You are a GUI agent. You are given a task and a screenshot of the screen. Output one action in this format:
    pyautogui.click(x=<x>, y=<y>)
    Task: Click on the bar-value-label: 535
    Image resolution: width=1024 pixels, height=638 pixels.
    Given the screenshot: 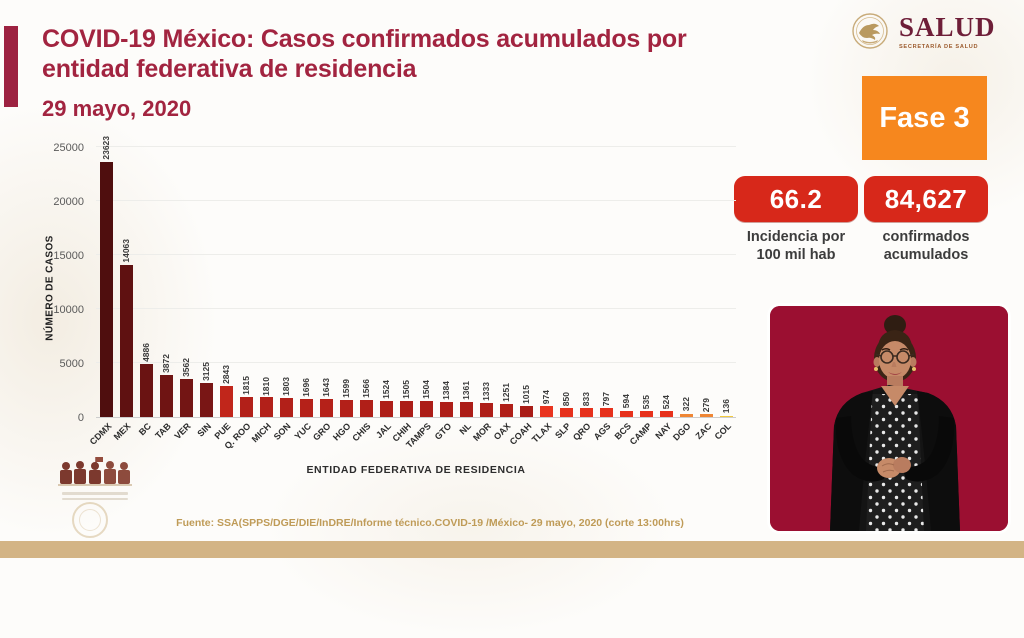 What is the action you would take?
    pyautogui.click(x=646, y=402)
    